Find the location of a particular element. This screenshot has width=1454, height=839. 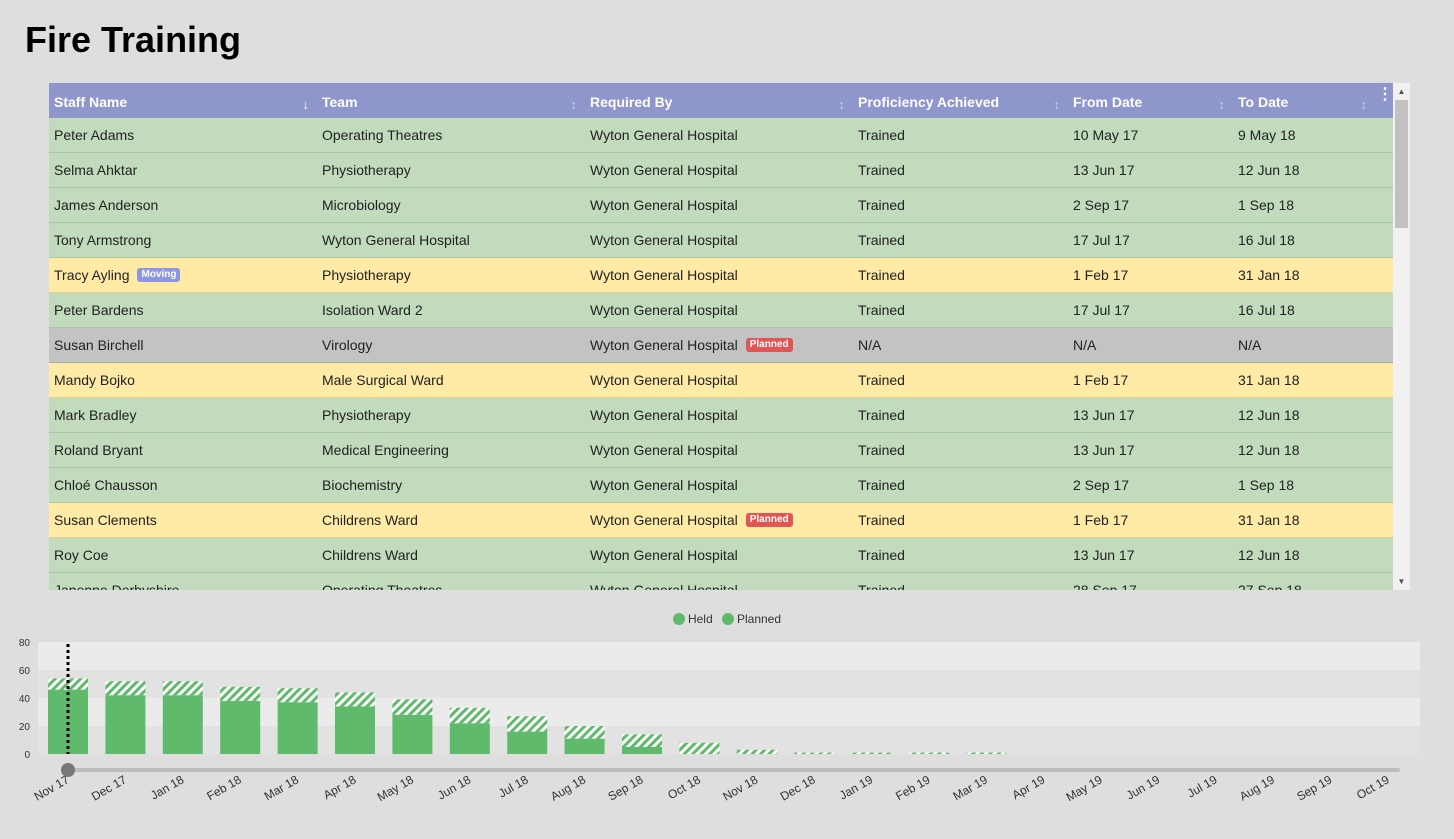

x-tick-label: Sep 18 is located at coordinates (626, 787).